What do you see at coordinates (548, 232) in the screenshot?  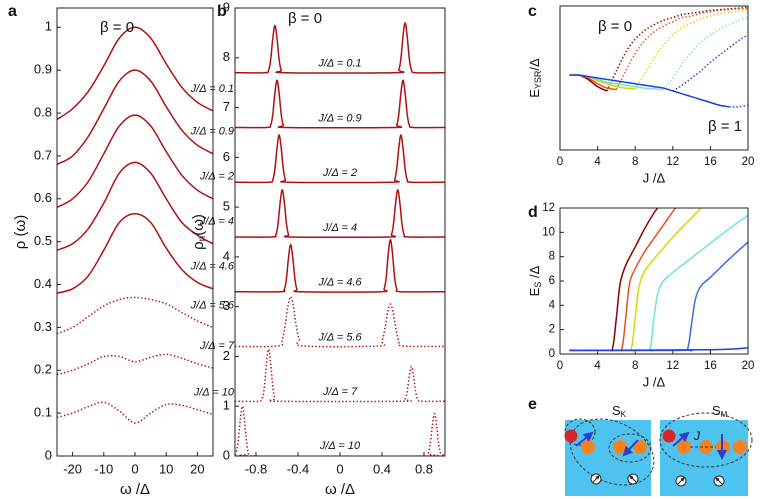 I see `y-tick-label: 10` at bounding box center [548, 232].